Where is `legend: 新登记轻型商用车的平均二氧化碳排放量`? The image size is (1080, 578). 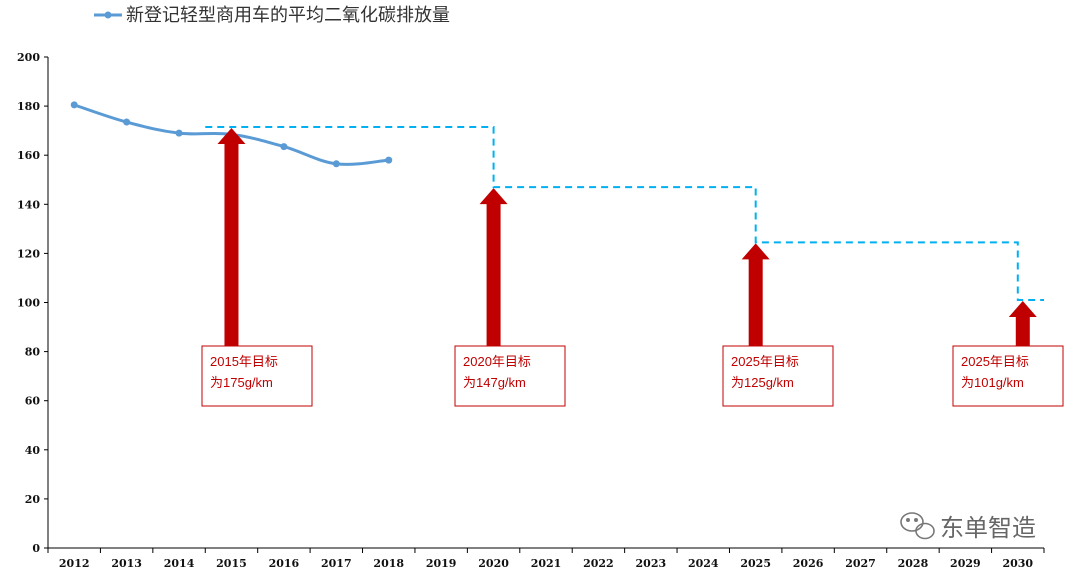
legend: 新登记轻型商用车的平均二氧化碳排放量 is located at coordinates (272, 15).